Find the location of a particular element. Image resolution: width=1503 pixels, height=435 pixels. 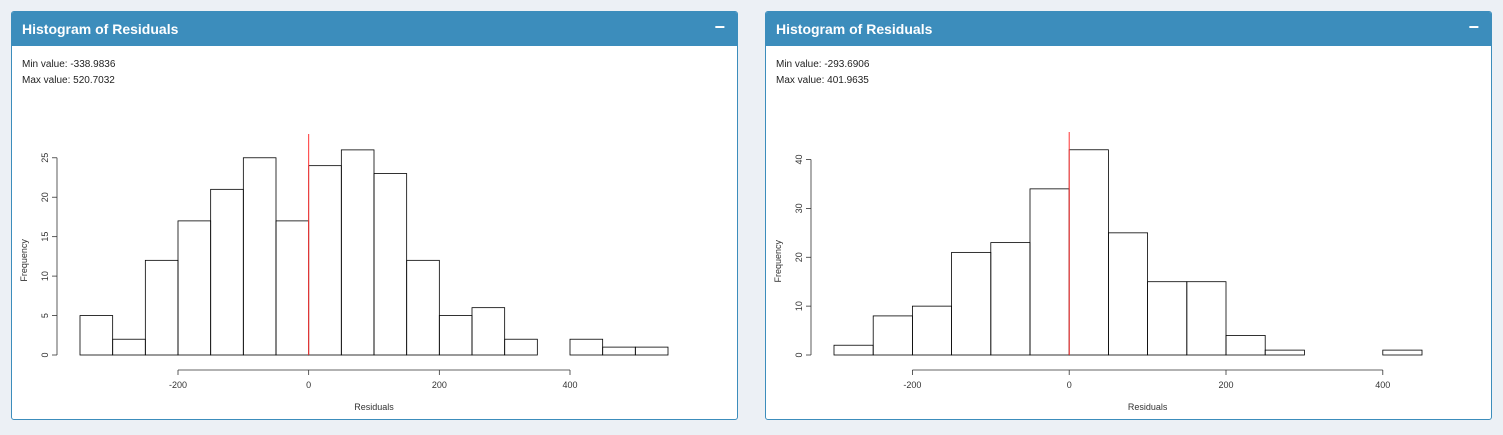

box-title-2: Histogram of Residuals is located at coordinates (854, 29).